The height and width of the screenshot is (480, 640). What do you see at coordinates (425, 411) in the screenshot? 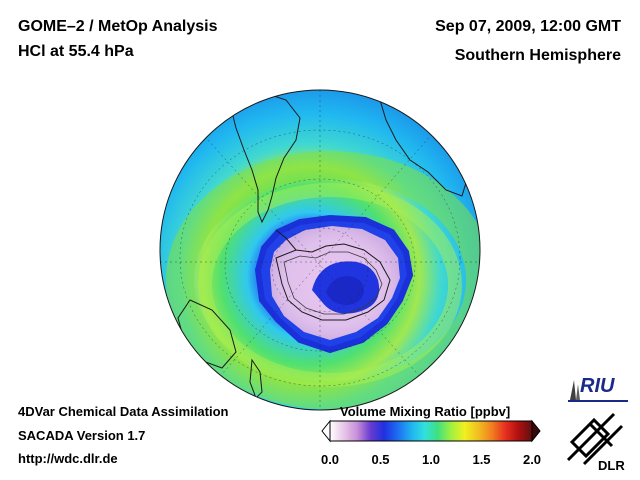
I see `colorbar-label: Volume Mixing Ratio [ppbv]` at bounding box center [425, 411].